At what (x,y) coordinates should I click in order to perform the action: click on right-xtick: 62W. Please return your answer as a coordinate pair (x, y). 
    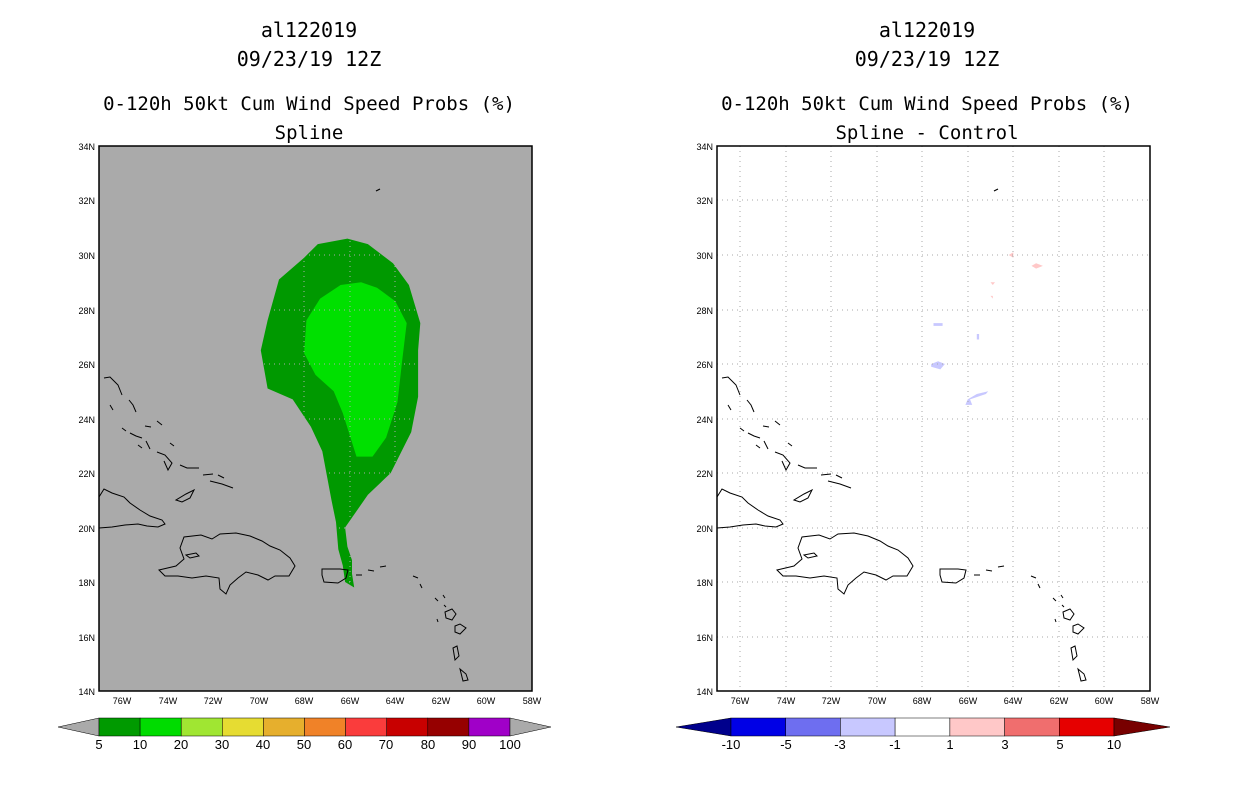
    Looking at the image, I should click on (1059, 701).